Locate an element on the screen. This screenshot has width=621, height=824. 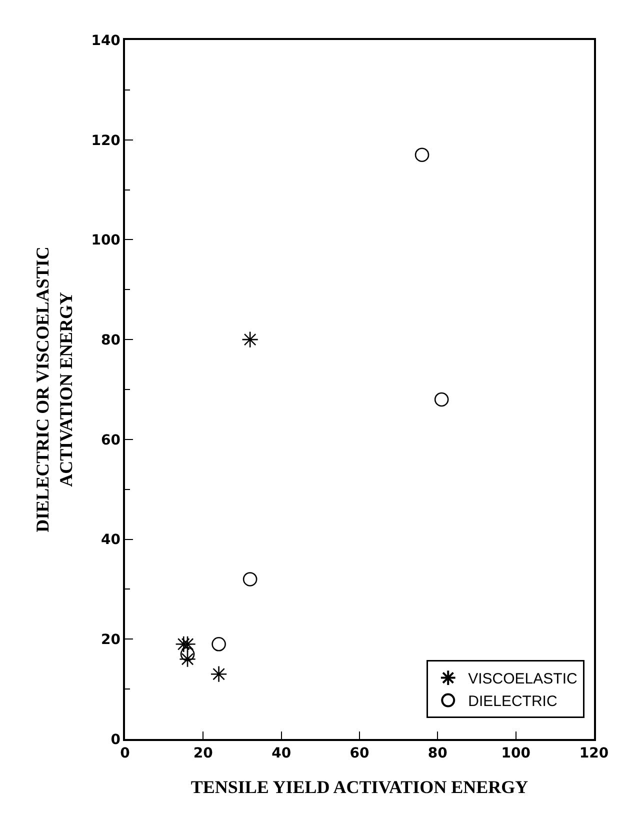
y-tick-label: 140 is located at coordinates (106, 40).